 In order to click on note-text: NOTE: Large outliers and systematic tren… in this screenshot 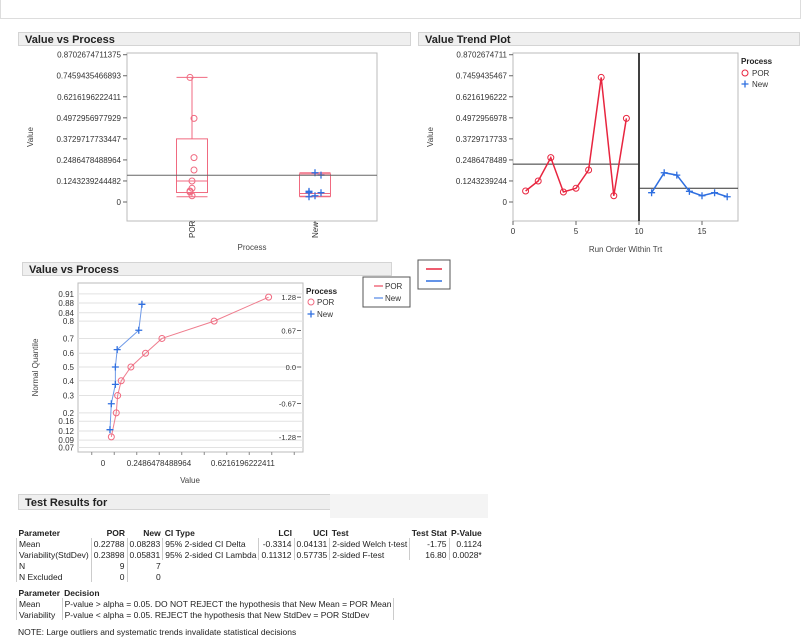, I will do `click(157, 632)`.